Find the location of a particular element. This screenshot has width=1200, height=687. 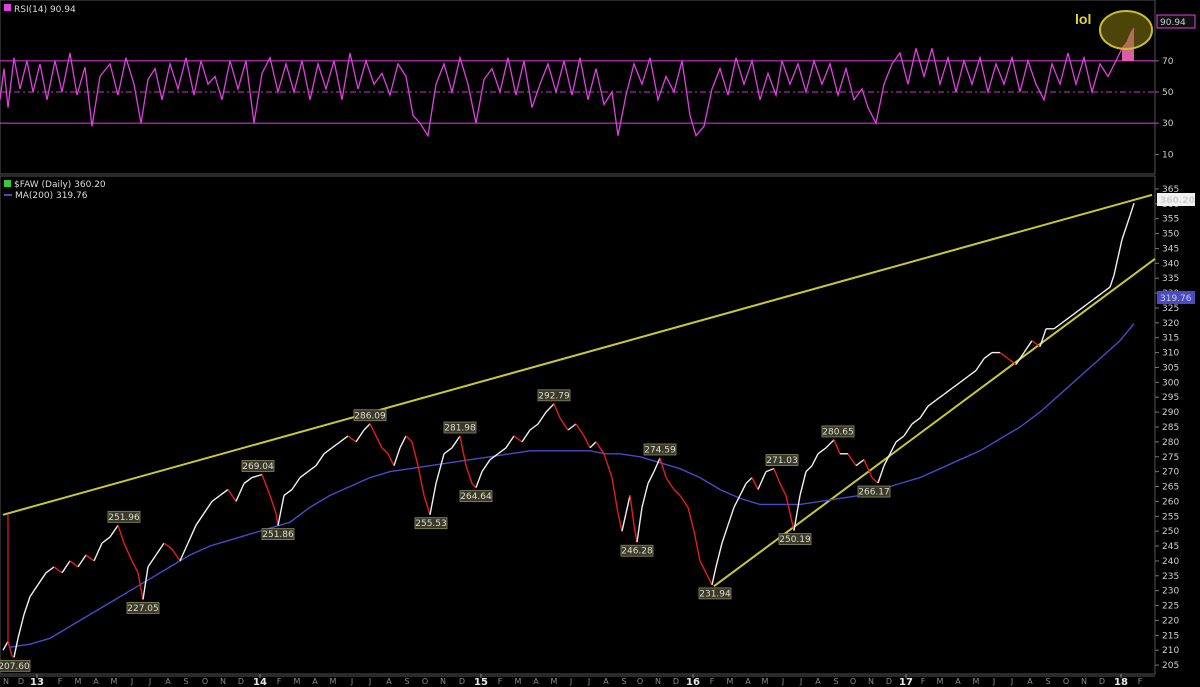

rsi-axis: 10 30 50 70 is located at coordinates (1164, 108).